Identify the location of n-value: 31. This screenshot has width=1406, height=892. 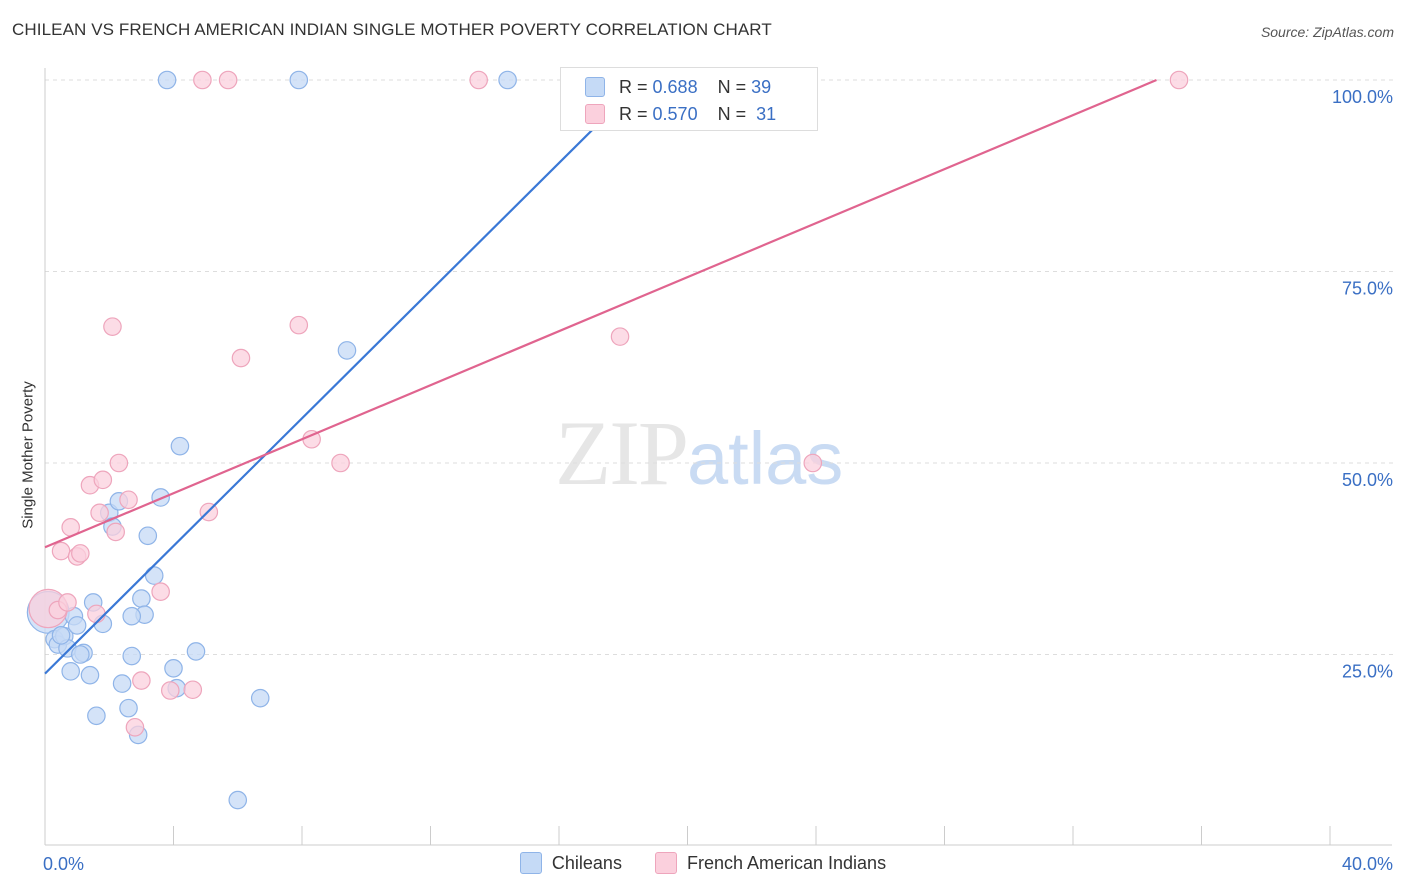
(766, 113).